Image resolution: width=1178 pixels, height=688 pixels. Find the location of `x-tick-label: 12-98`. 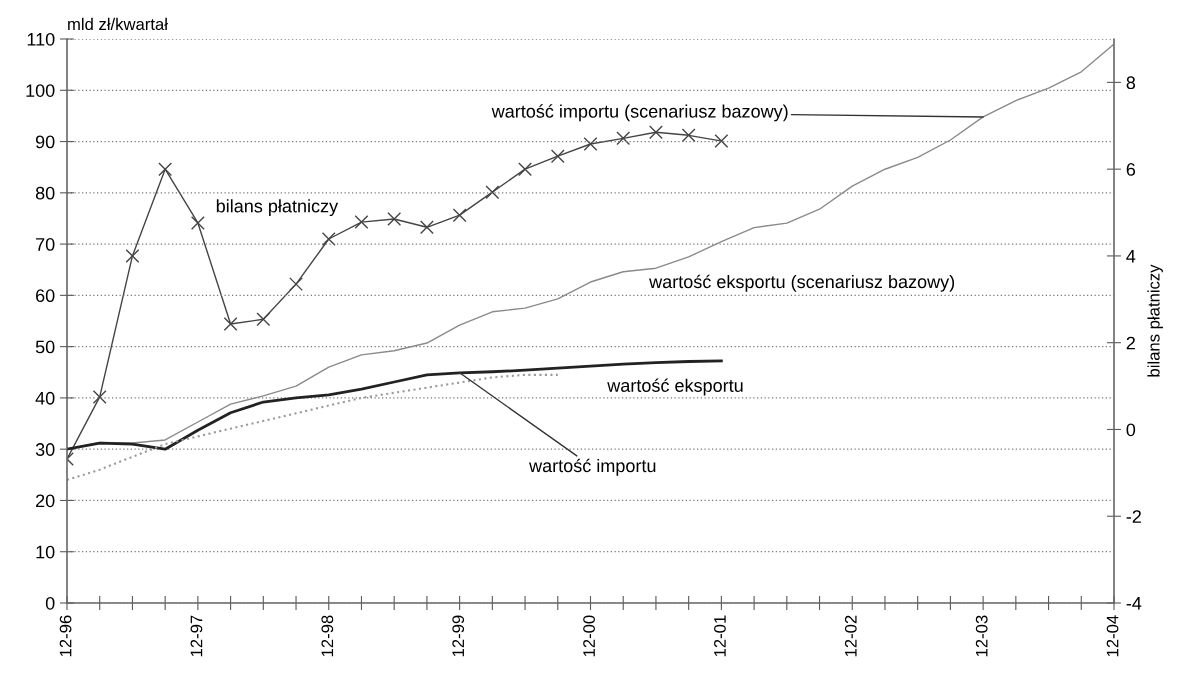

x-tick-label: 12-98 is located at coordinates (327, 636).